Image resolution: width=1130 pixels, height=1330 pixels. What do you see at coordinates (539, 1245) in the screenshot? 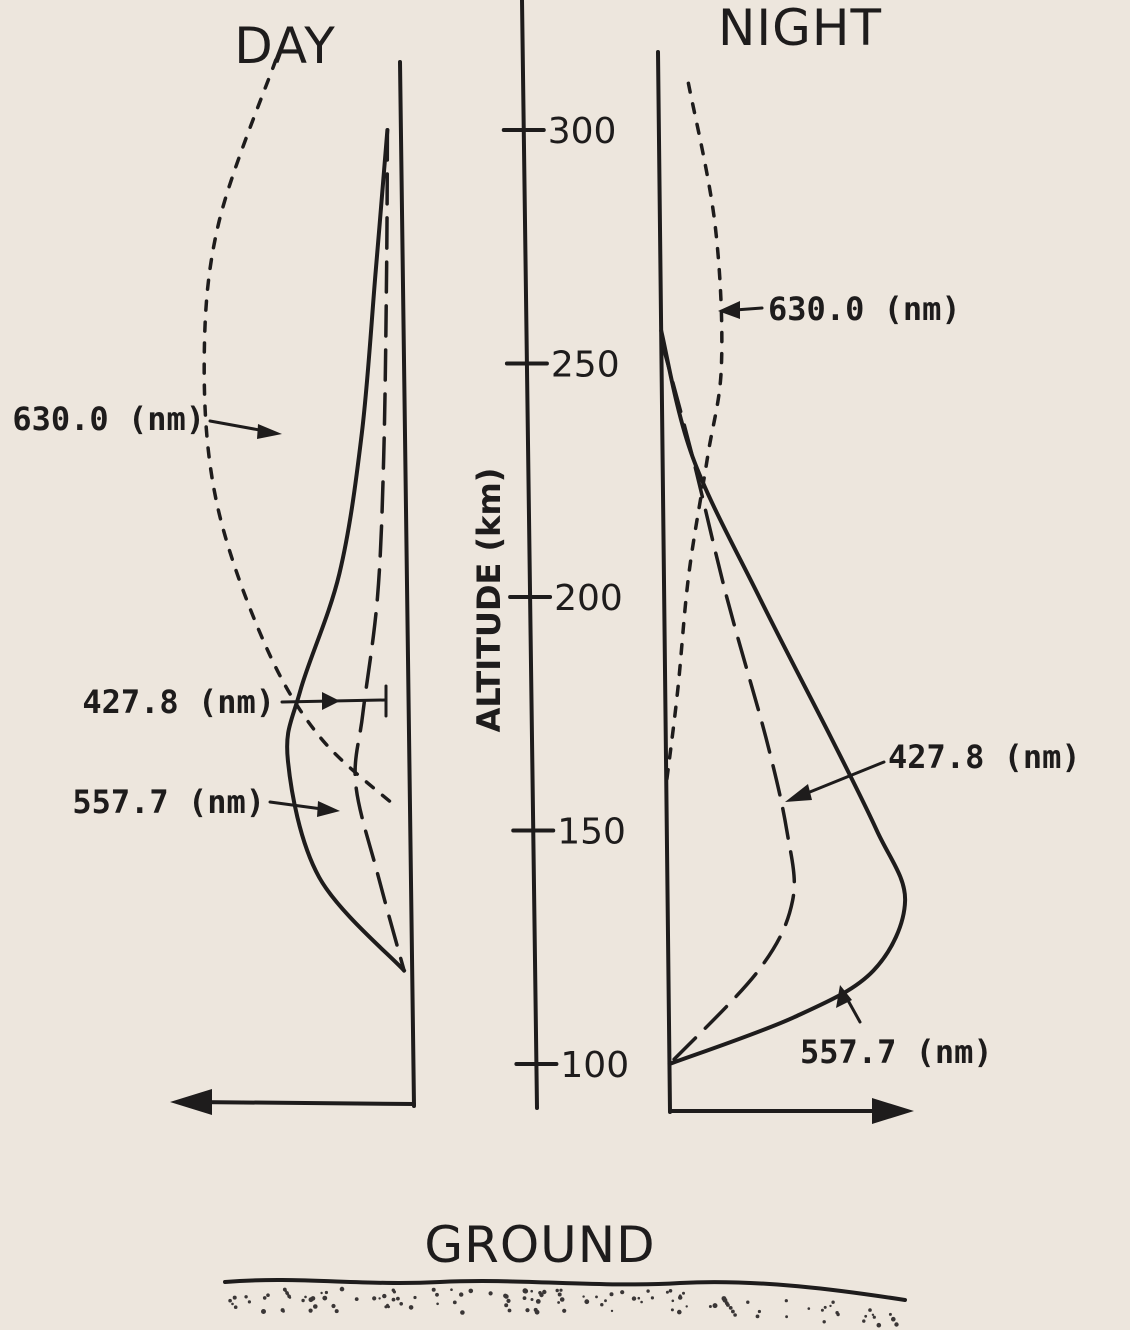
I see `ground-label: GROUND` at bounding box center [539, 1245].